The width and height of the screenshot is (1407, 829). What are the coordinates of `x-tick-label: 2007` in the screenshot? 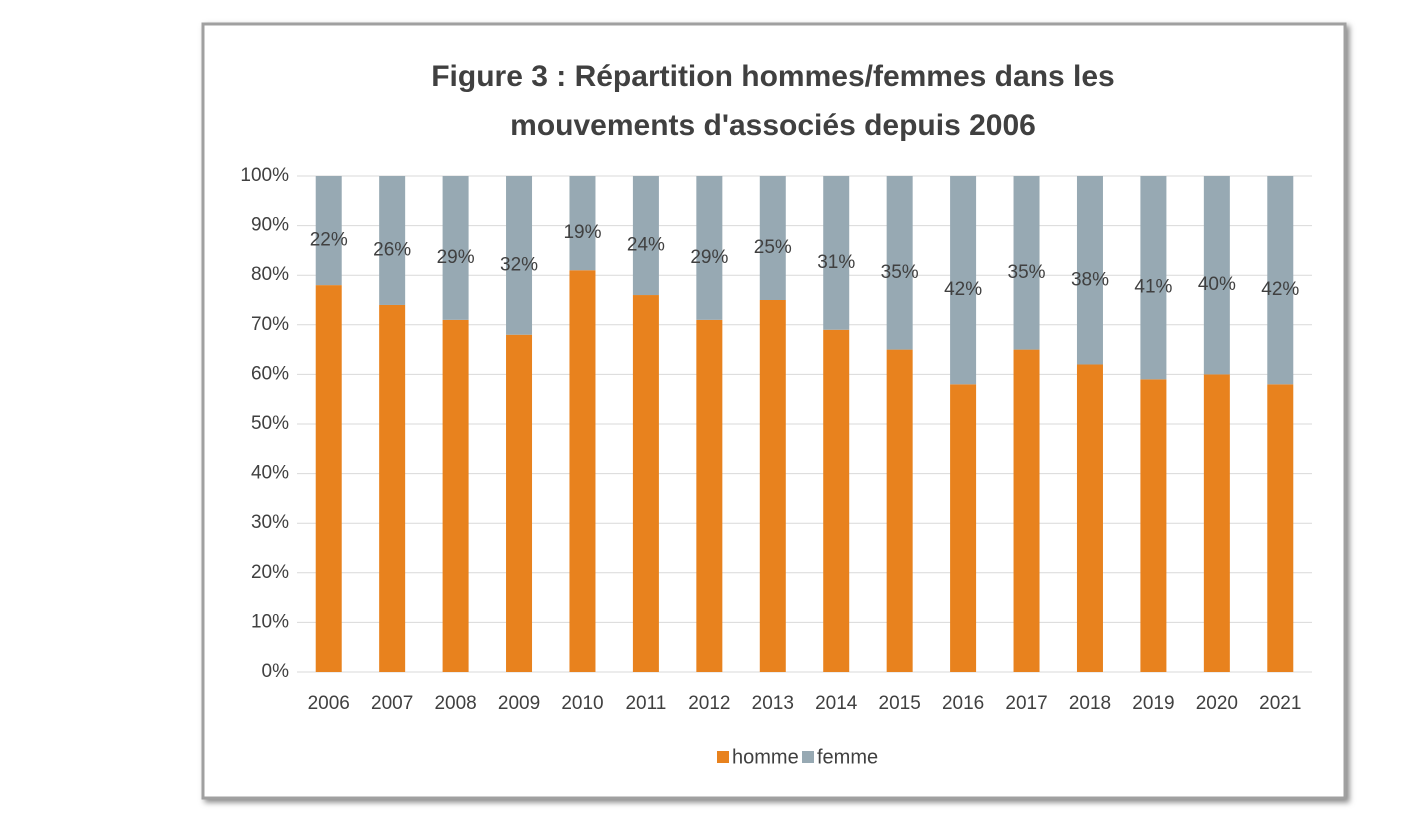 It's located at (392, 703).